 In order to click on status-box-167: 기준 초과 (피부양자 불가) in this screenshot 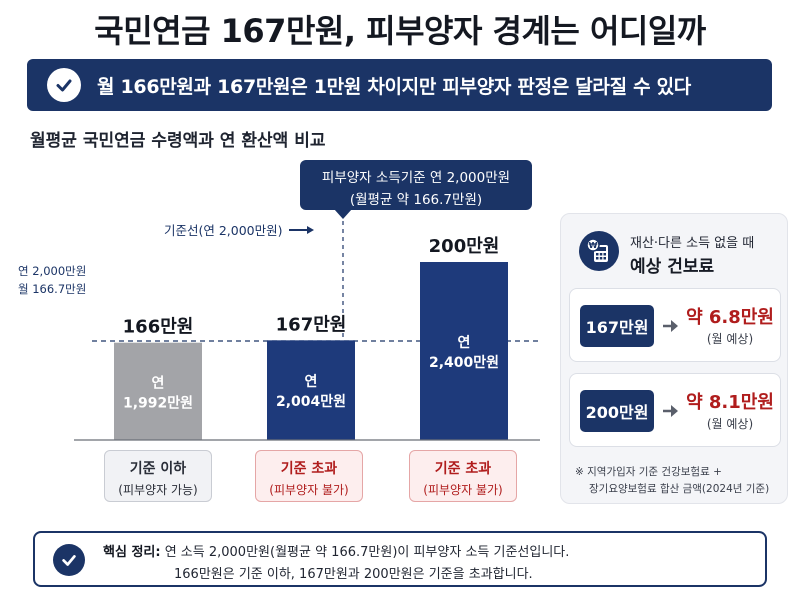, I will do `click(309, 476)`.